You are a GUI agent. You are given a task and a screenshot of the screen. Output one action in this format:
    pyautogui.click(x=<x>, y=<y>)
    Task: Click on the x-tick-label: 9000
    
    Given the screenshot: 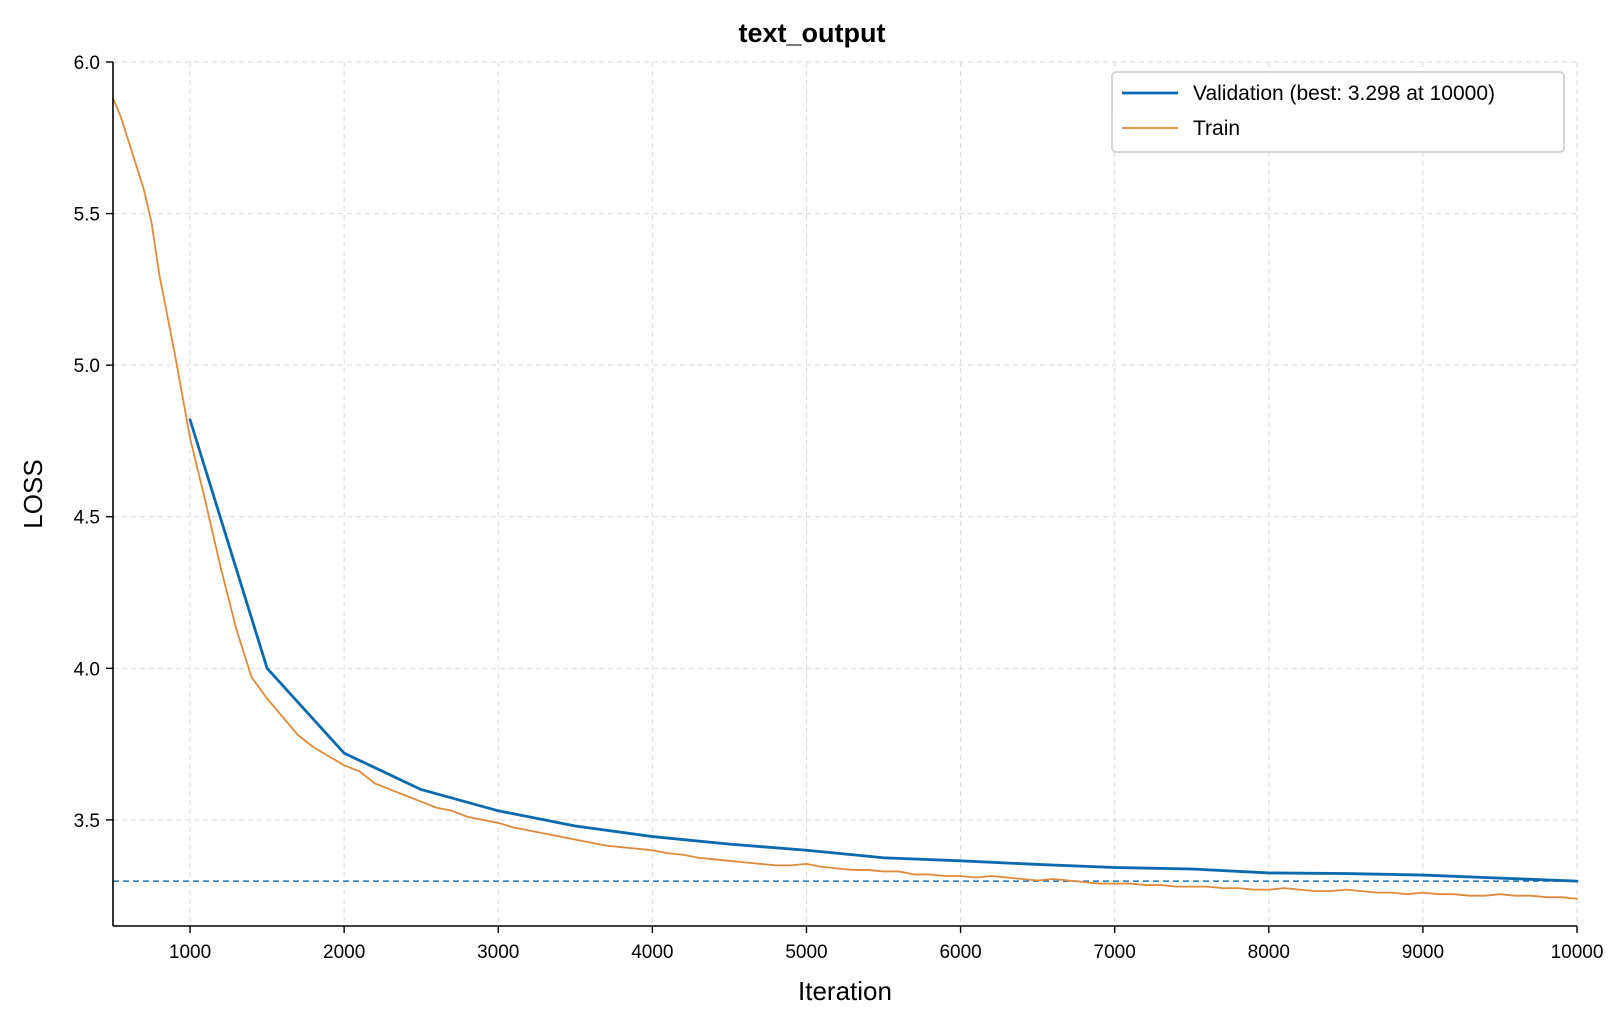 What is the action you would take?
    pyautogui.click(x=1423, y=952)
    